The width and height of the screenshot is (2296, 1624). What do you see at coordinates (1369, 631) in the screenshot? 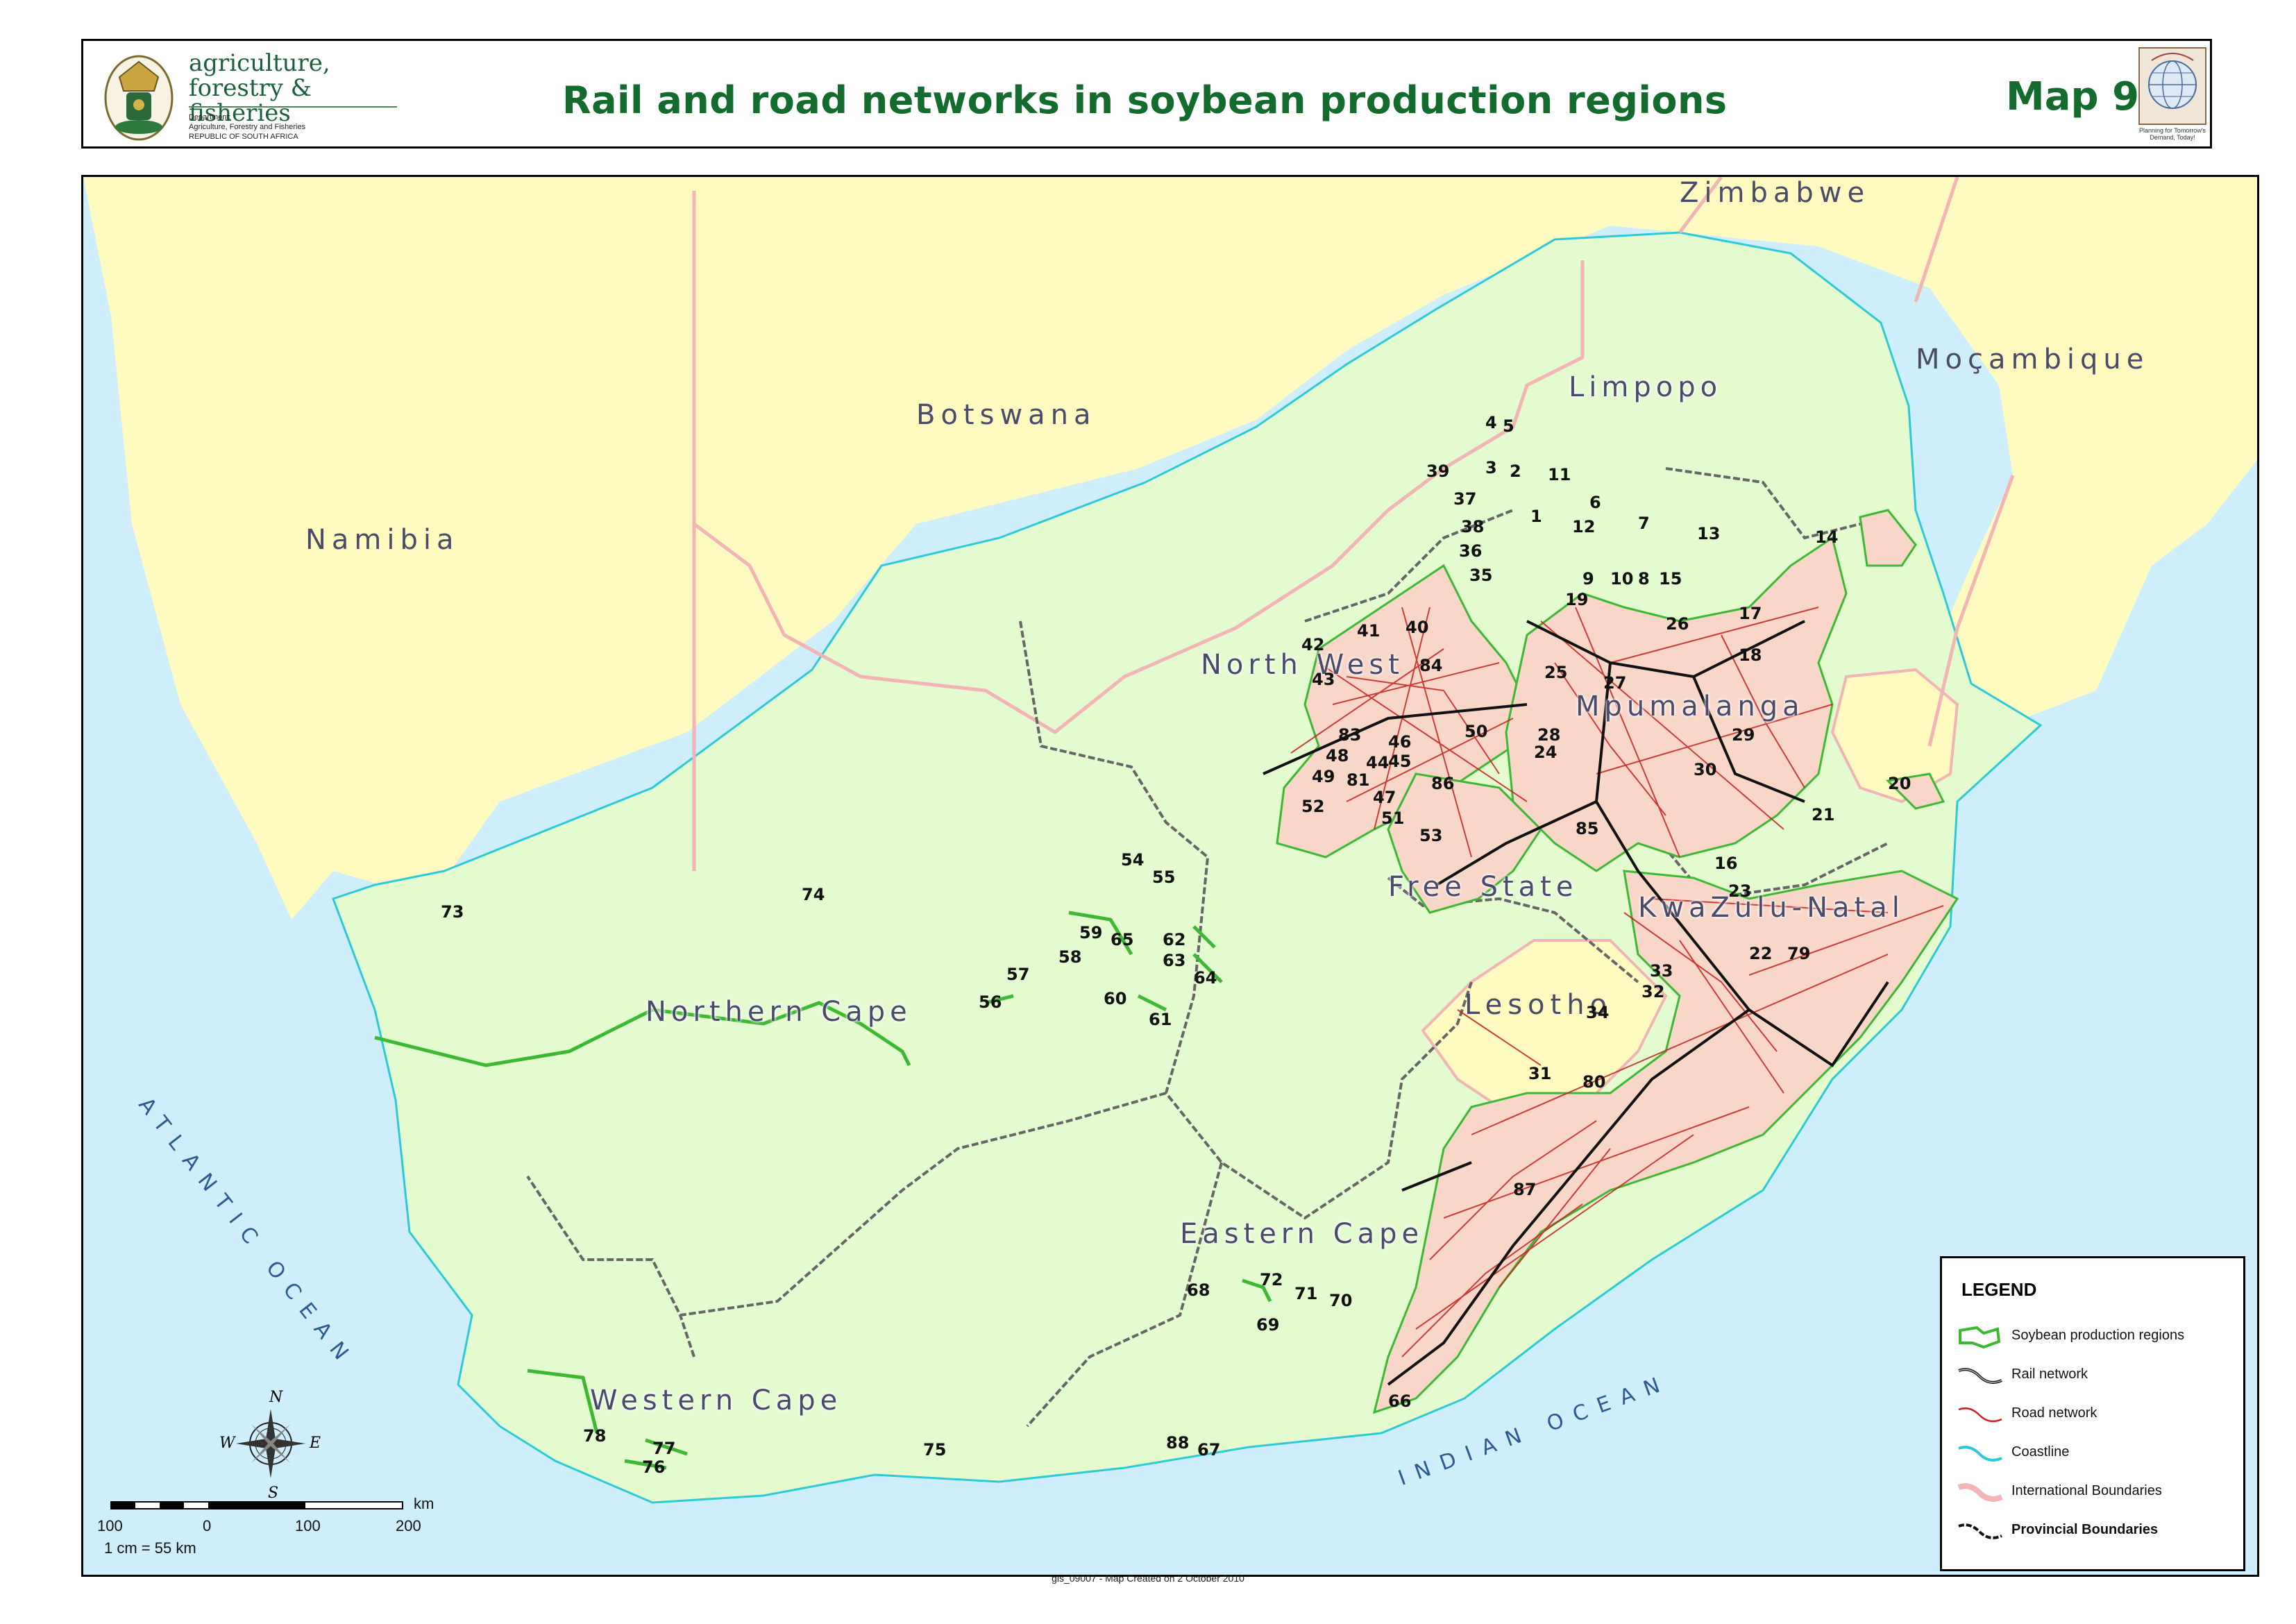
I see `region-number-41: 41` at bounding box center [1369, 631].